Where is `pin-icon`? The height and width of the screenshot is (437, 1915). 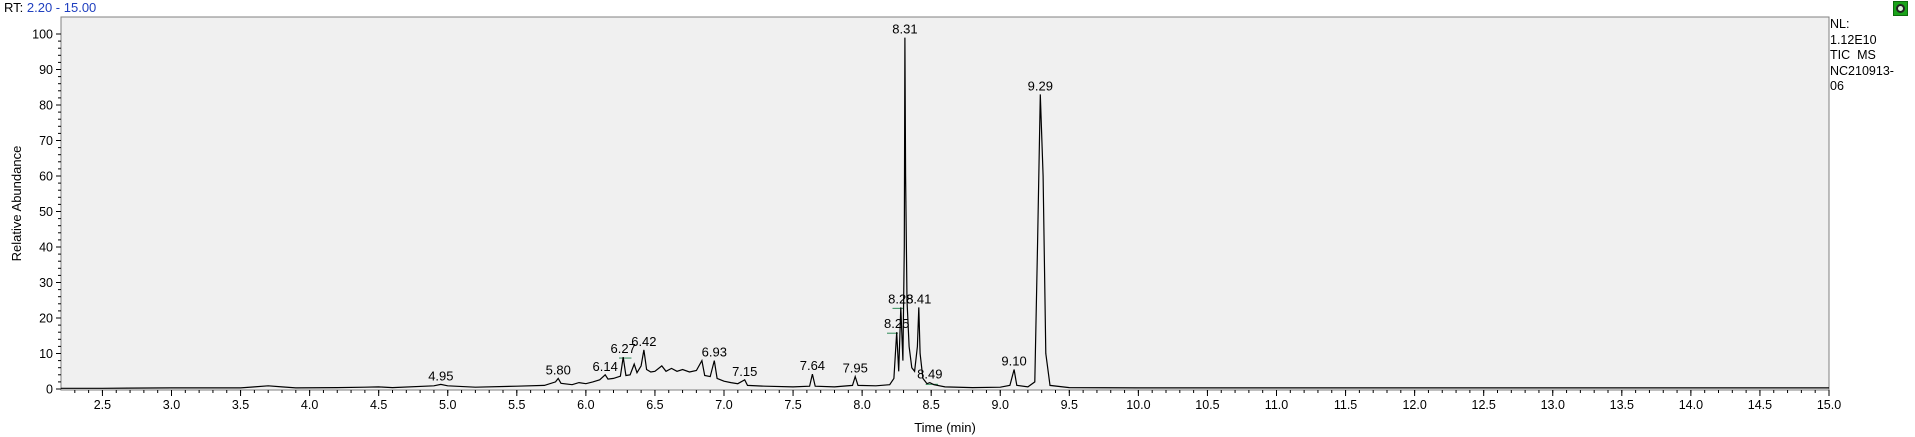 pin-icon is located at coordinates (1900, 8).